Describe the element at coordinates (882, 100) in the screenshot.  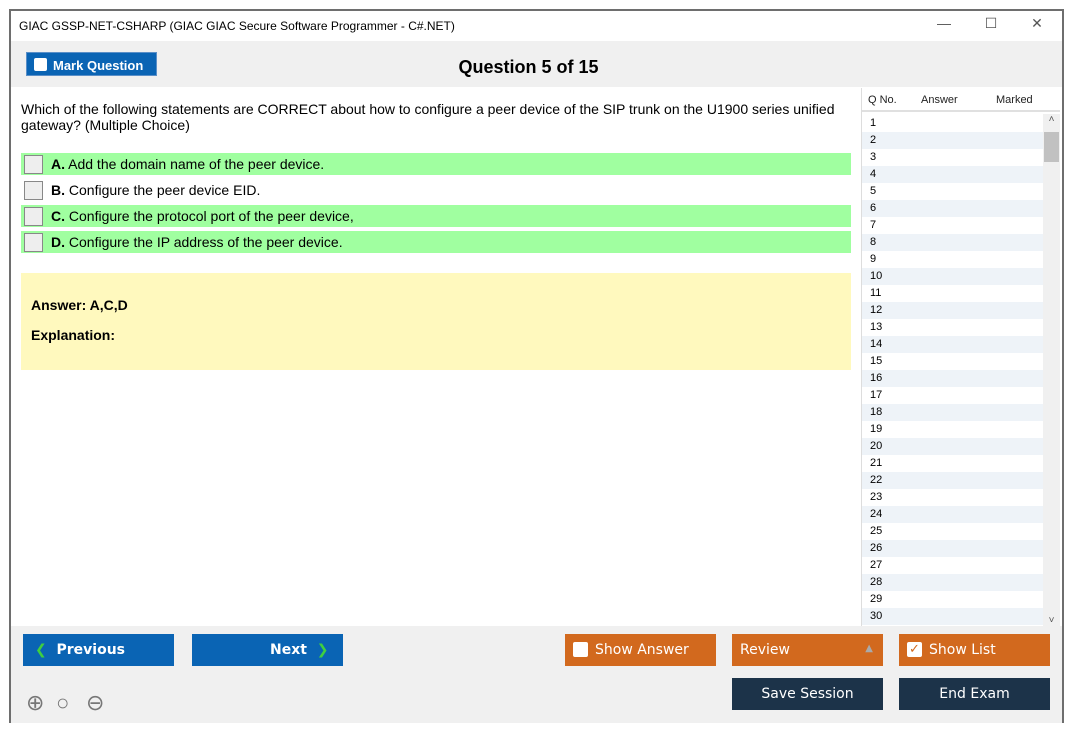
I see `col-qno: Q No.` at that location.